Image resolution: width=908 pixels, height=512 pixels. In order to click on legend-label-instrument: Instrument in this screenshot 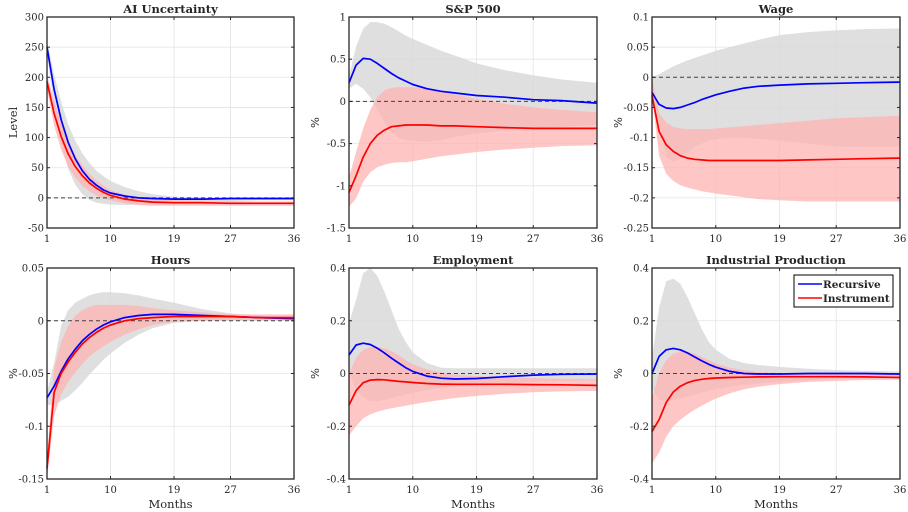, I will do `click(856, 299)`.